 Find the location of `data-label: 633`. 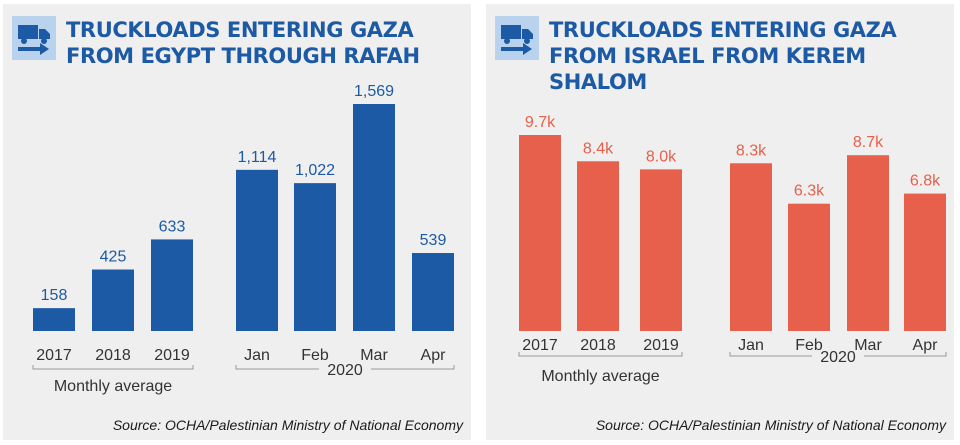

data-label: 633 is located at coordinates (172, 226).